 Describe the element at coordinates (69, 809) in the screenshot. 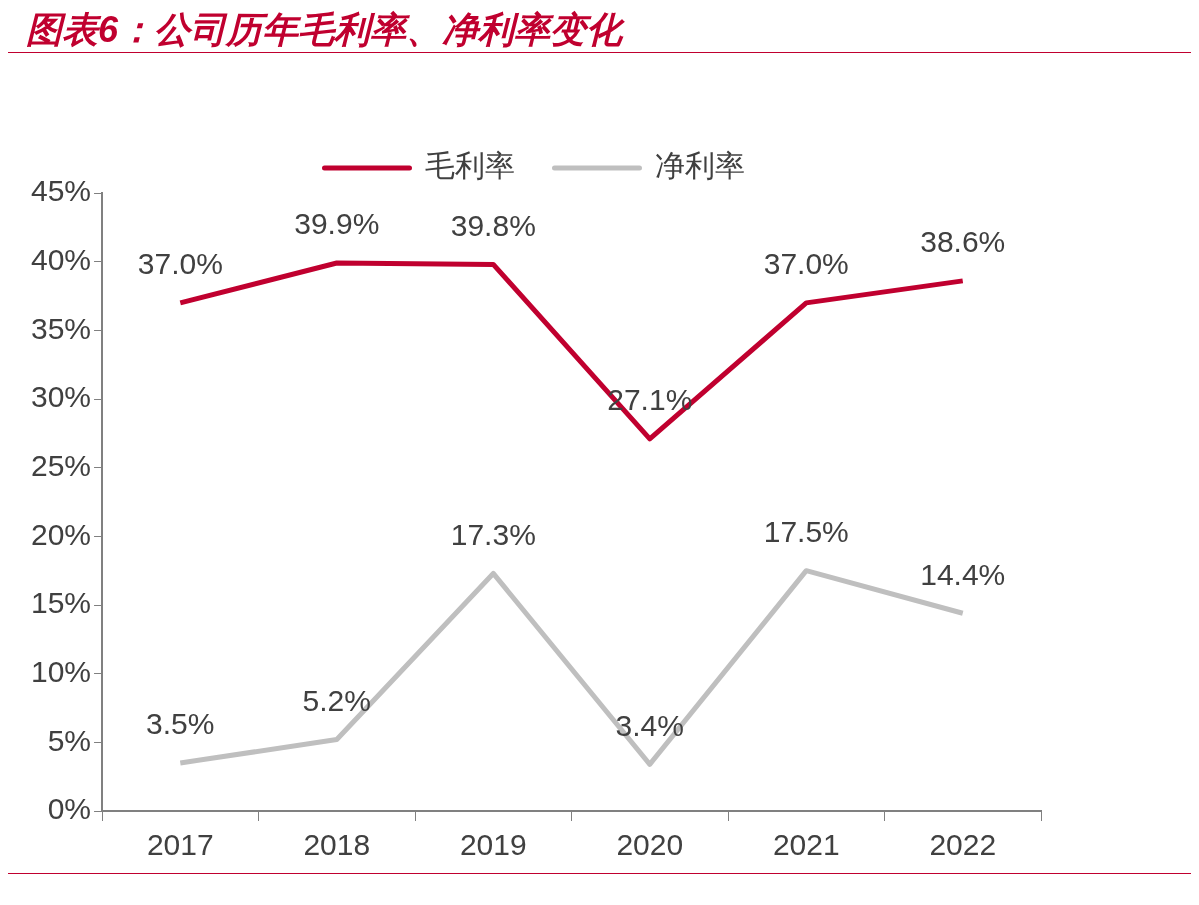

I see `y-tick-label: 0%` at that location.